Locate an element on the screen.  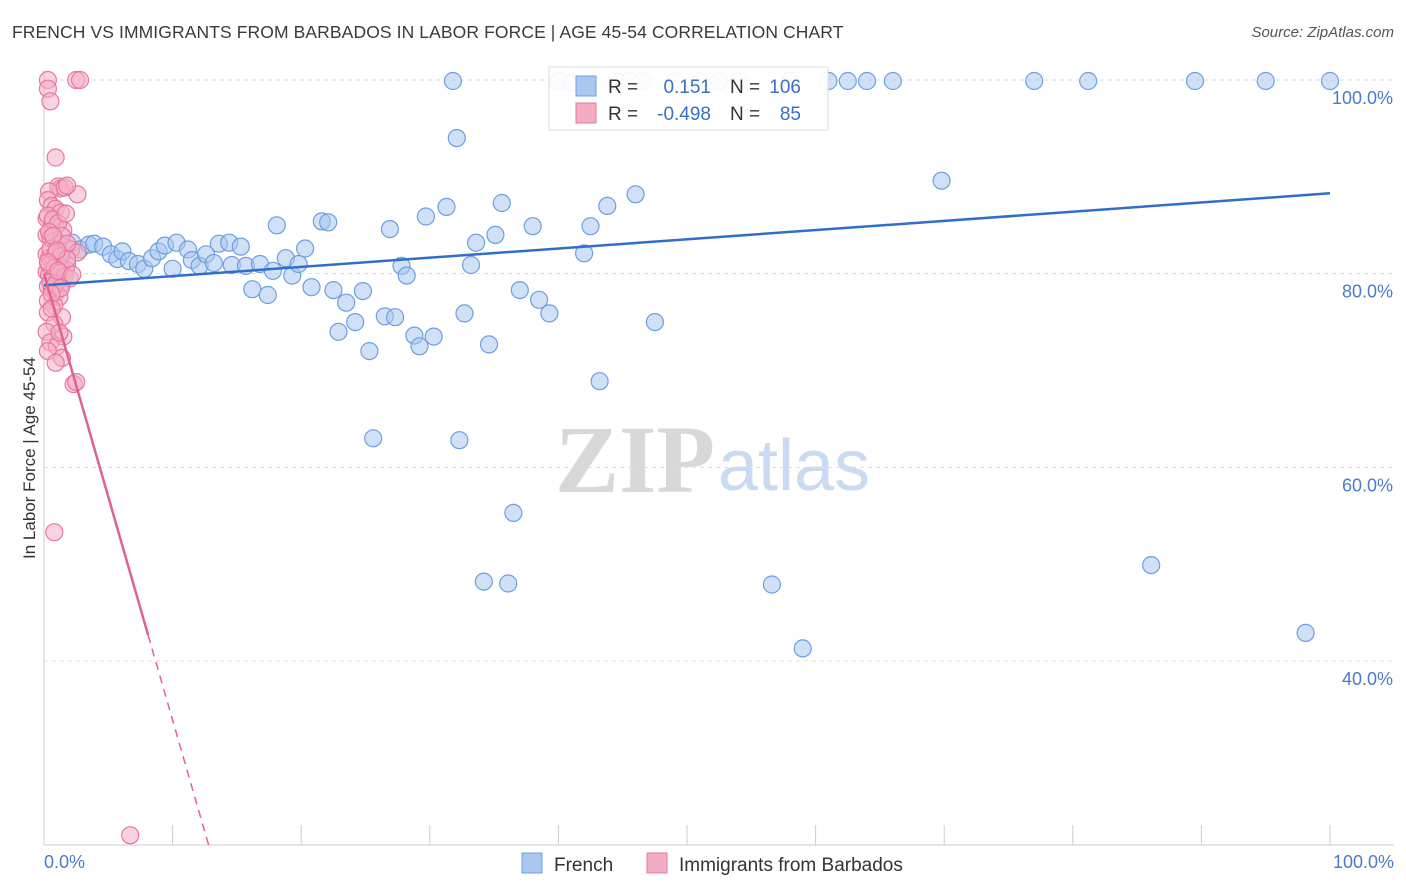
stats-n-label-barbados: N = is located at coordinates (745, 114).